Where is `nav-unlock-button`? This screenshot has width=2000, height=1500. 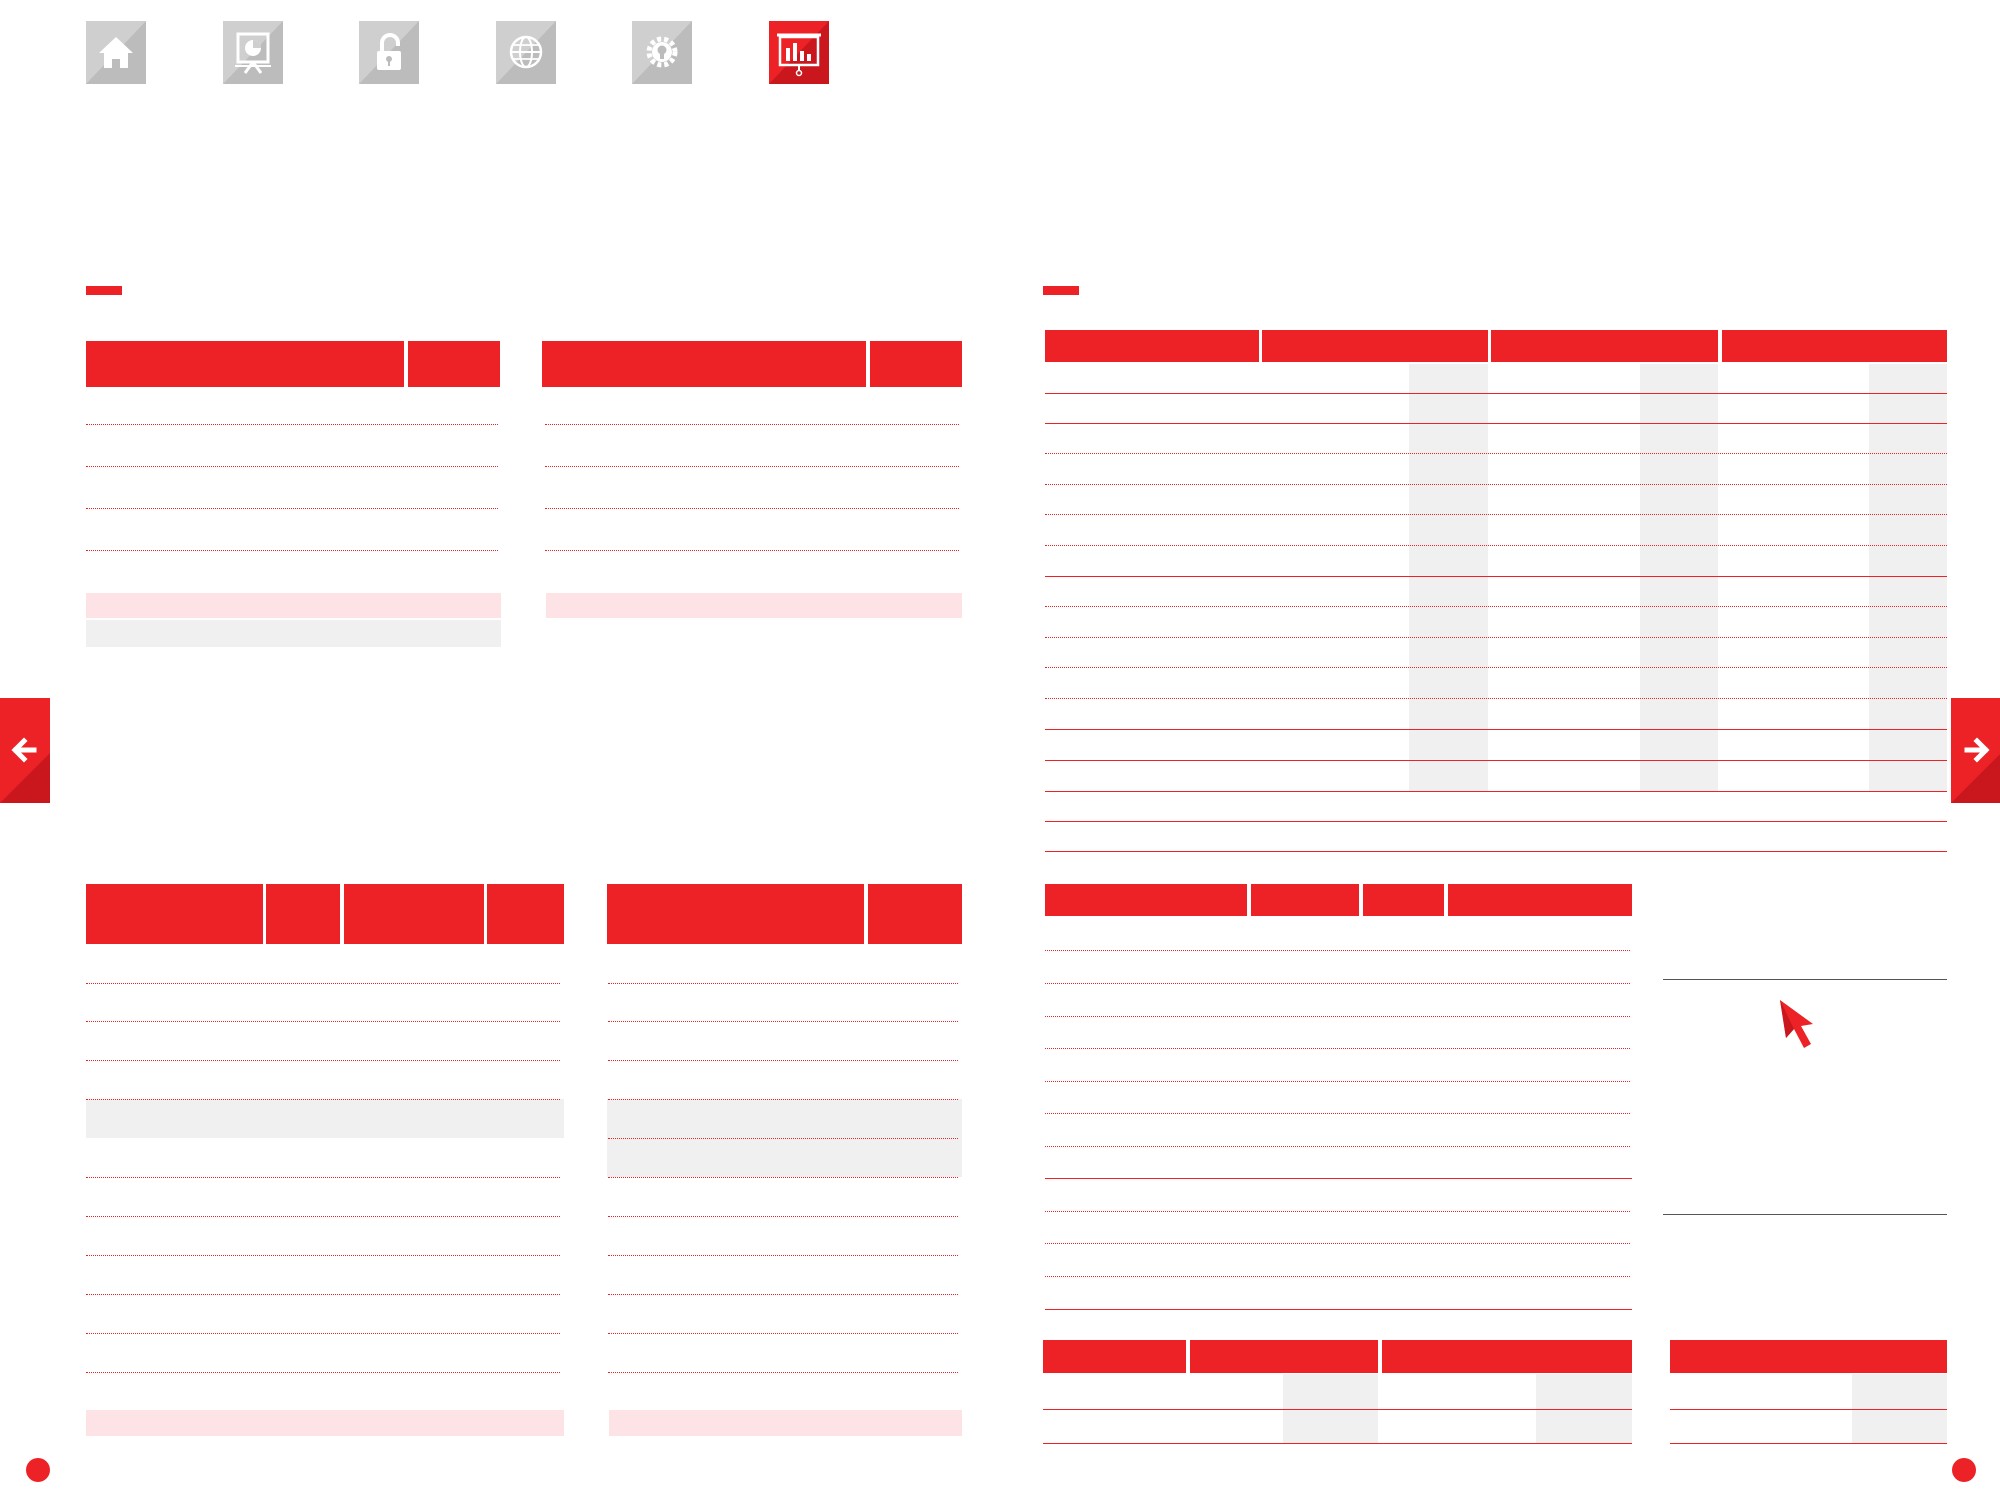 nav-unlock-button is located at coordinates (389, 52).